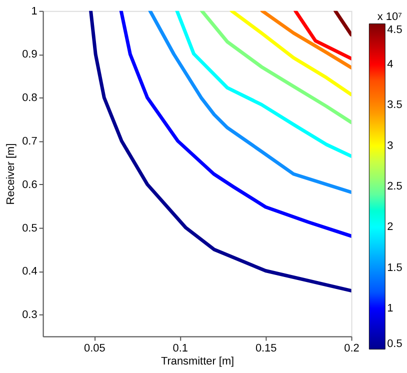 The height and width of the screenshot is (373, 407). Describe the element at coordinates (390, 64) in the screenshot. I see `color-bar-label: 4` at that location.